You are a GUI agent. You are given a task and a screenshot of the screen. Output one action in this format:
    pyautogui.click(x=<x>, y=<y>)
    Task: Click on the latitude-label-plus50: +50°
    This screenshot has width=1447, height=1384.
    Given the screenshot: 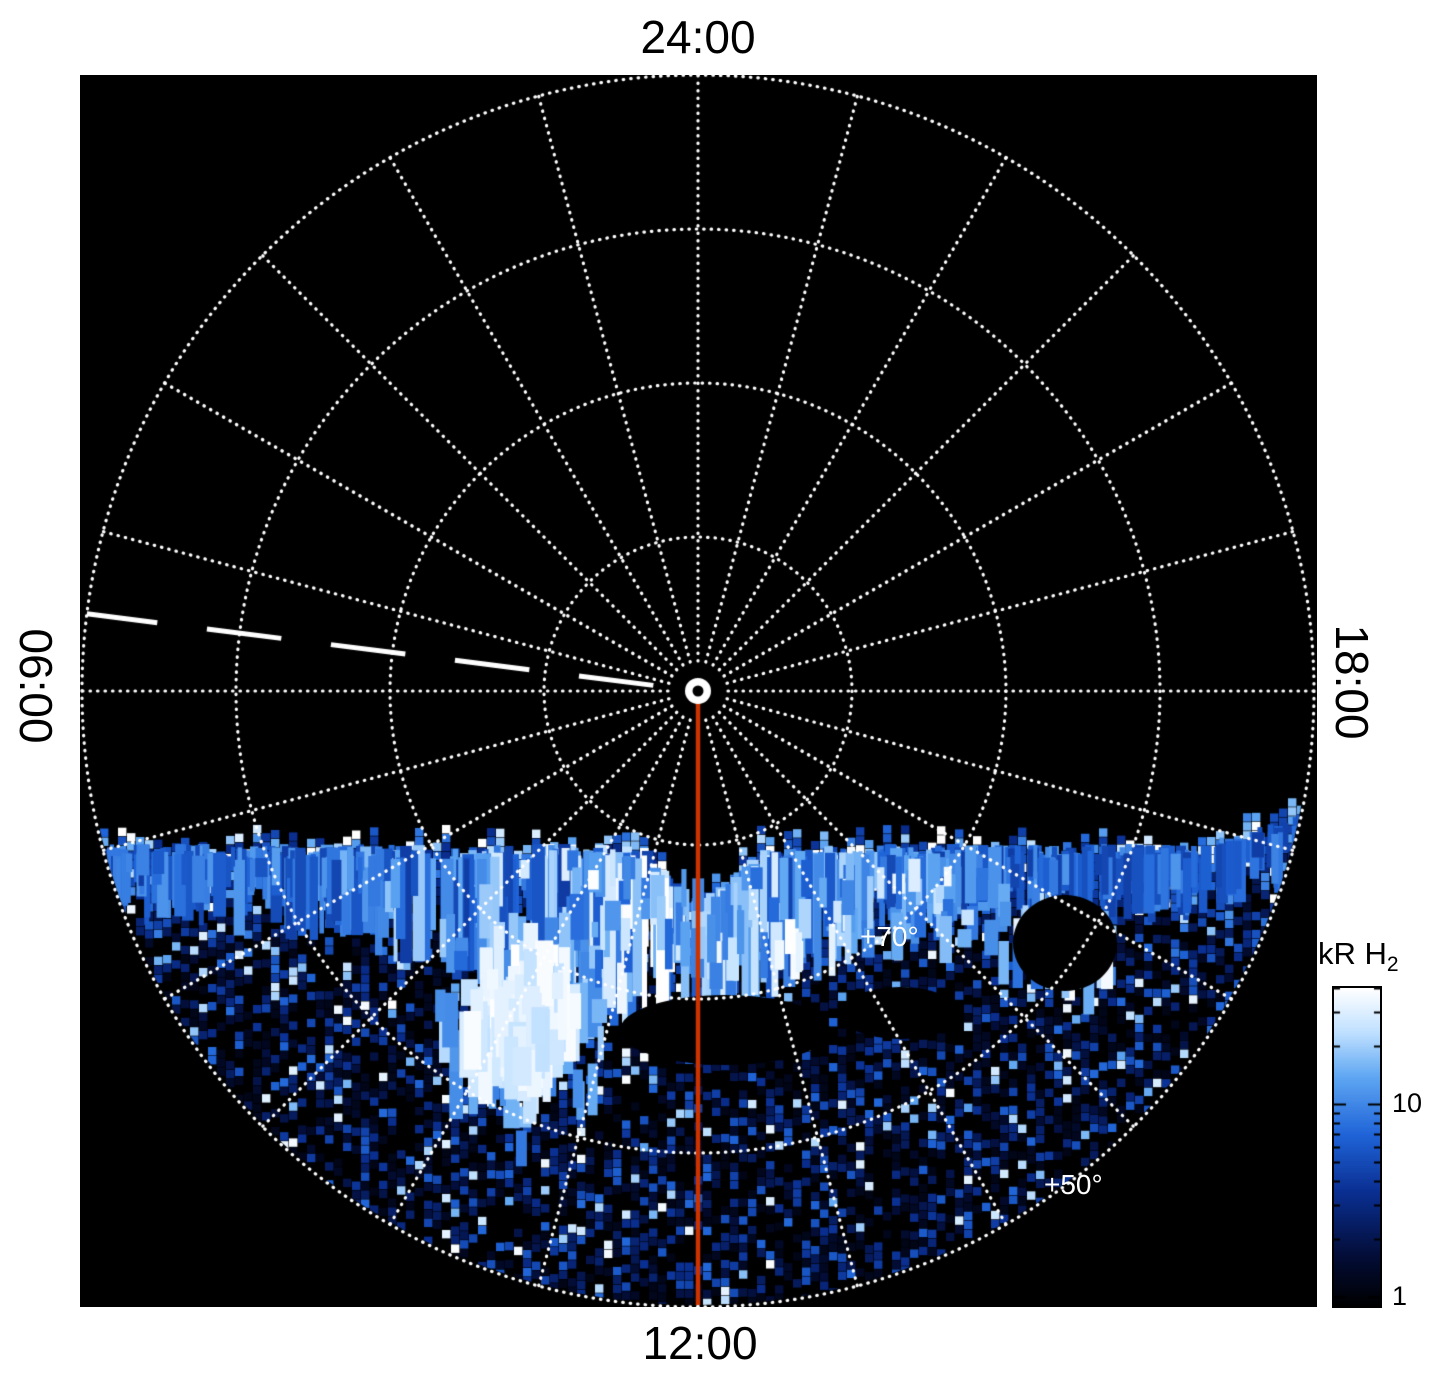 What is the action you would take?
    pyautogui.click(x=1073, y=1184)
    